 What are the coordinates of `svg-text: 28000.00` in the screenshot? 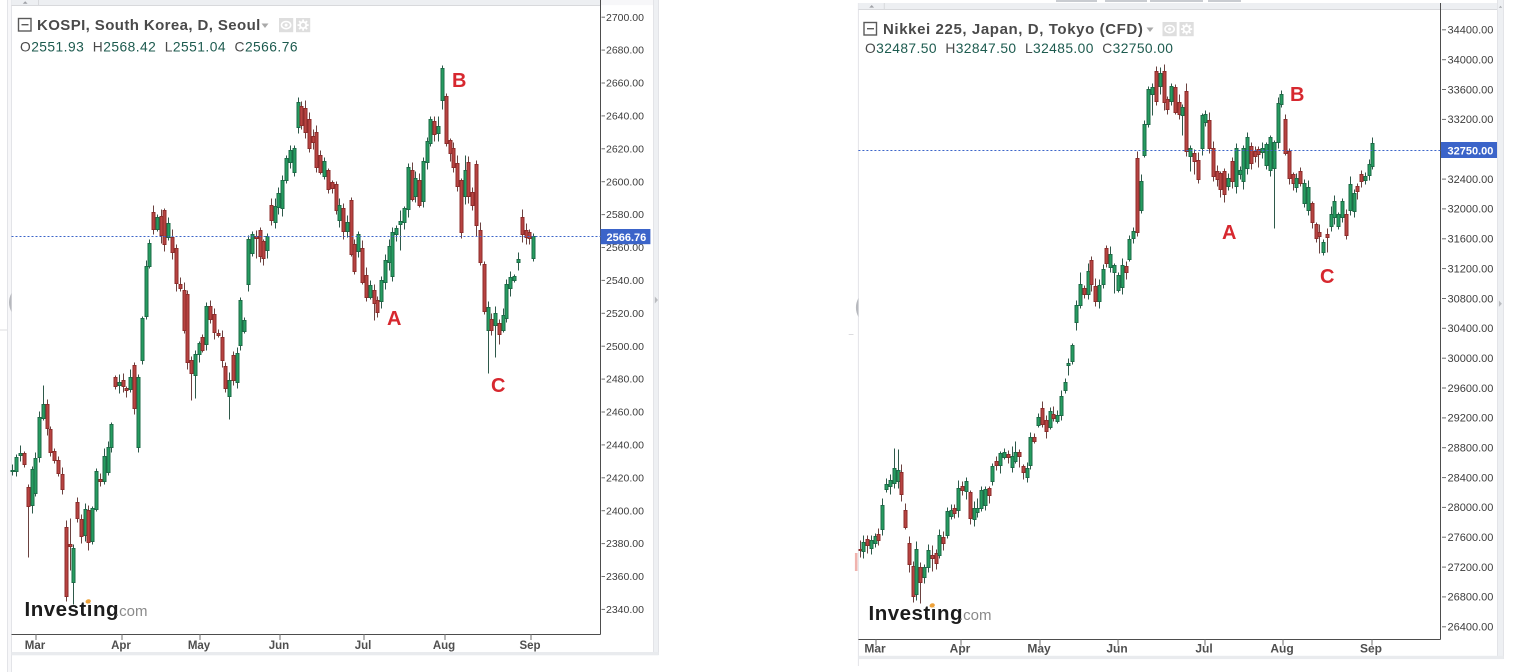 It's located at (1471, 508).